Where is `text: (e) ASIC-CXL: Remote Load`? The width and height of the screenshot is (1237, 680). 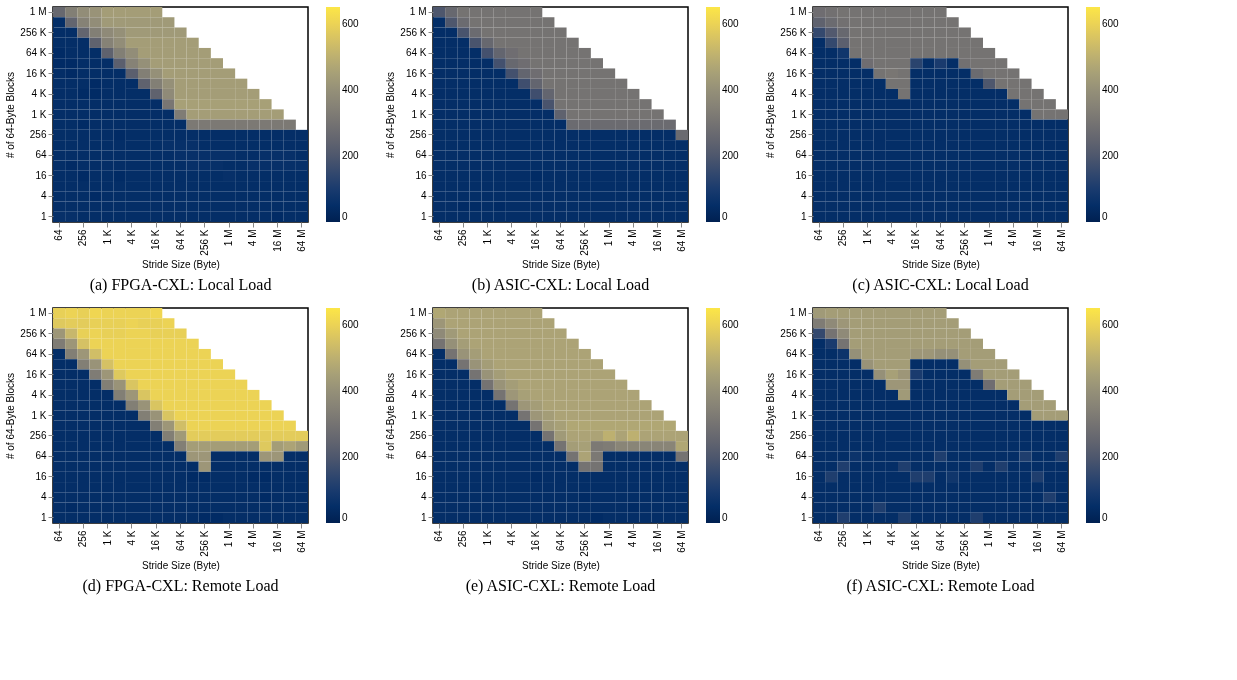 text: (e) ASIC-CXL: Remote Load is located at coordinates (560, 586).